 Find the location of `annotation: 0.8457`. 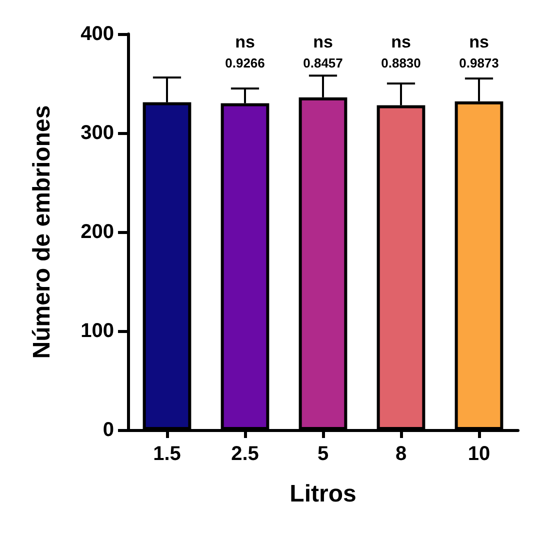

annotation: 0.8457 is located at coordinates (323, 63).